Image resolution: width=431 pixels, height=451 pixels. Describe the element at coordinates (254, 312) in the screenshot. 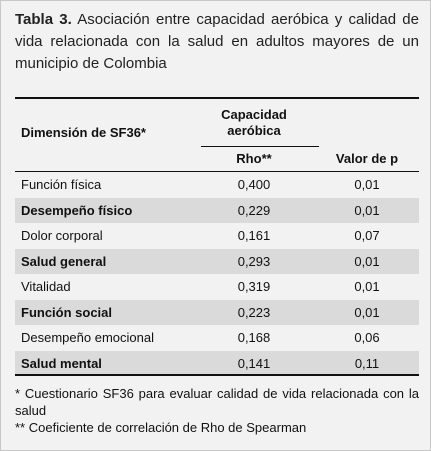

I see `rho-value: 0,223` at that location.